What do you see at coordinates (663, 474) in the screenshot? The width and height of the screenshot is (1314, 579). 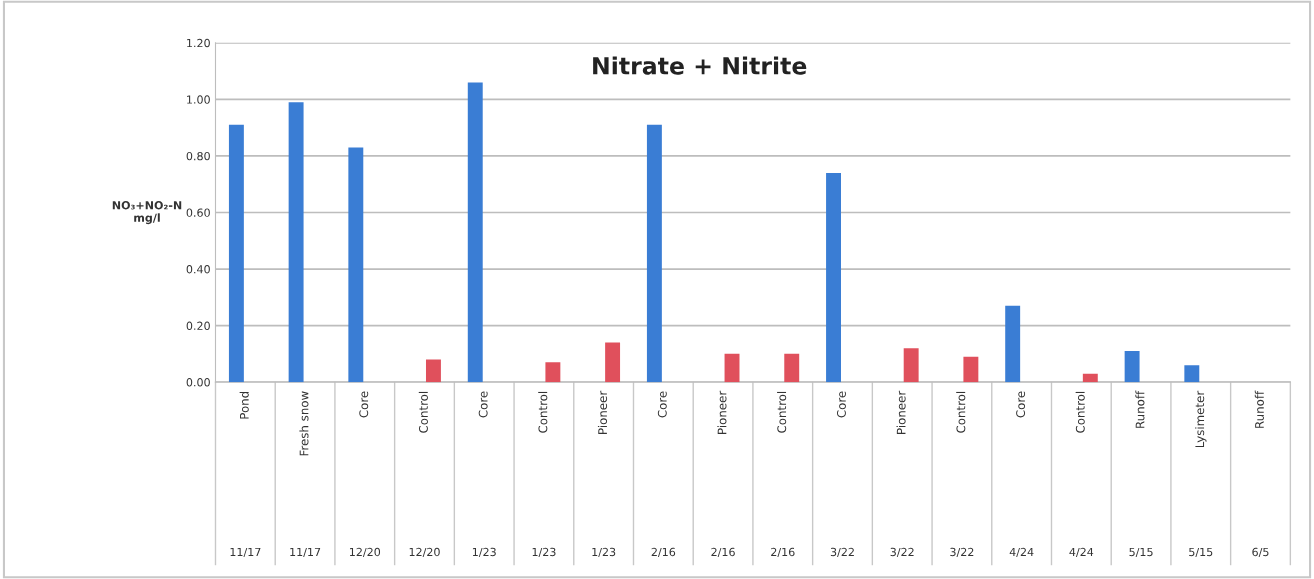 I see `category-label: Core 2/16` at bounding box center [663, 474].